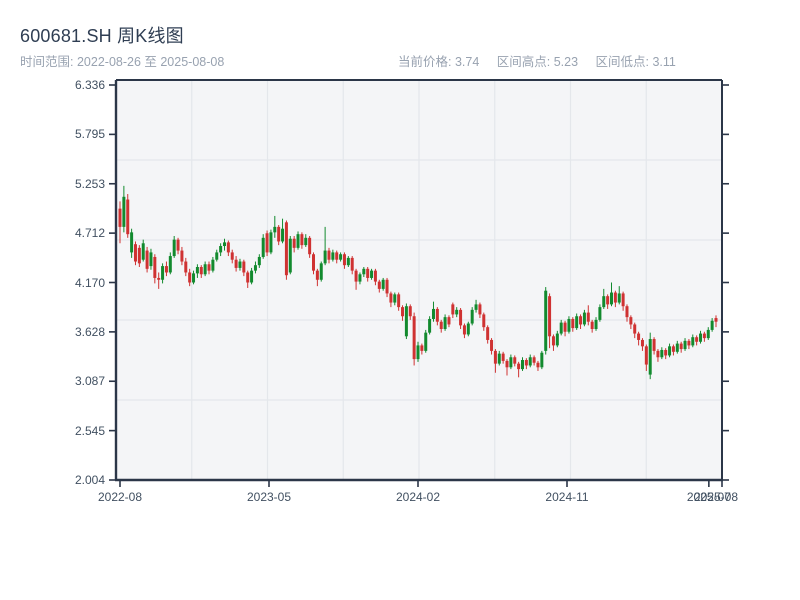 This screenshot has width=800, height=600. Describe the element at coordinates (269, 497) in the screenshot. I see `x-tick-label: 2023-05` at that location.